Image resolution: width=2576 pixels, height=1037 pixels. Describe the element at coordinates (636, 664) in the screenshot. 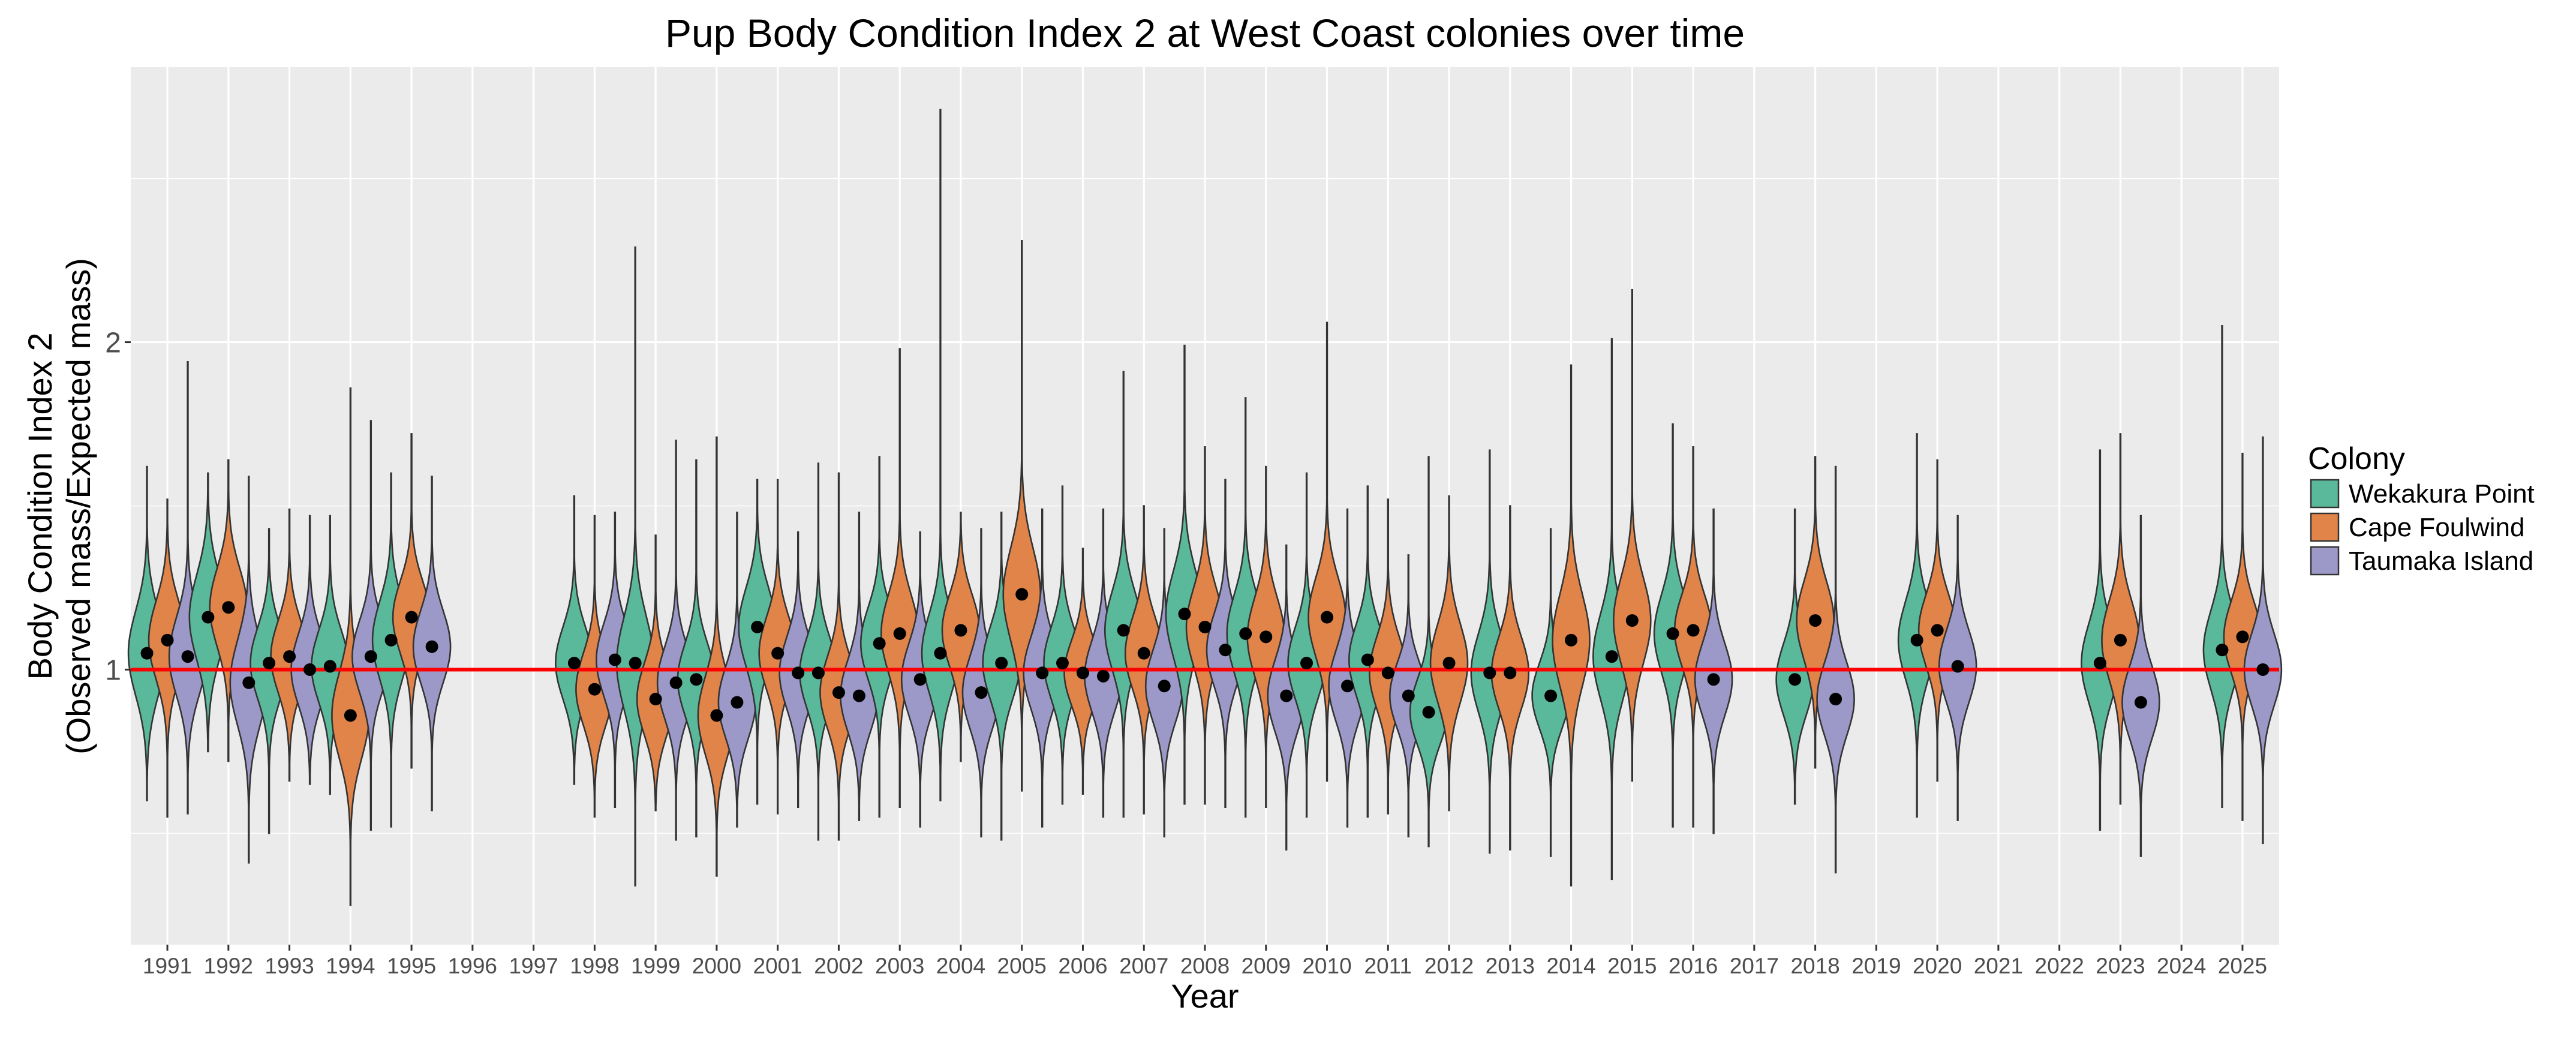

I see `mean-point-1999-wekakura-point` at that location.